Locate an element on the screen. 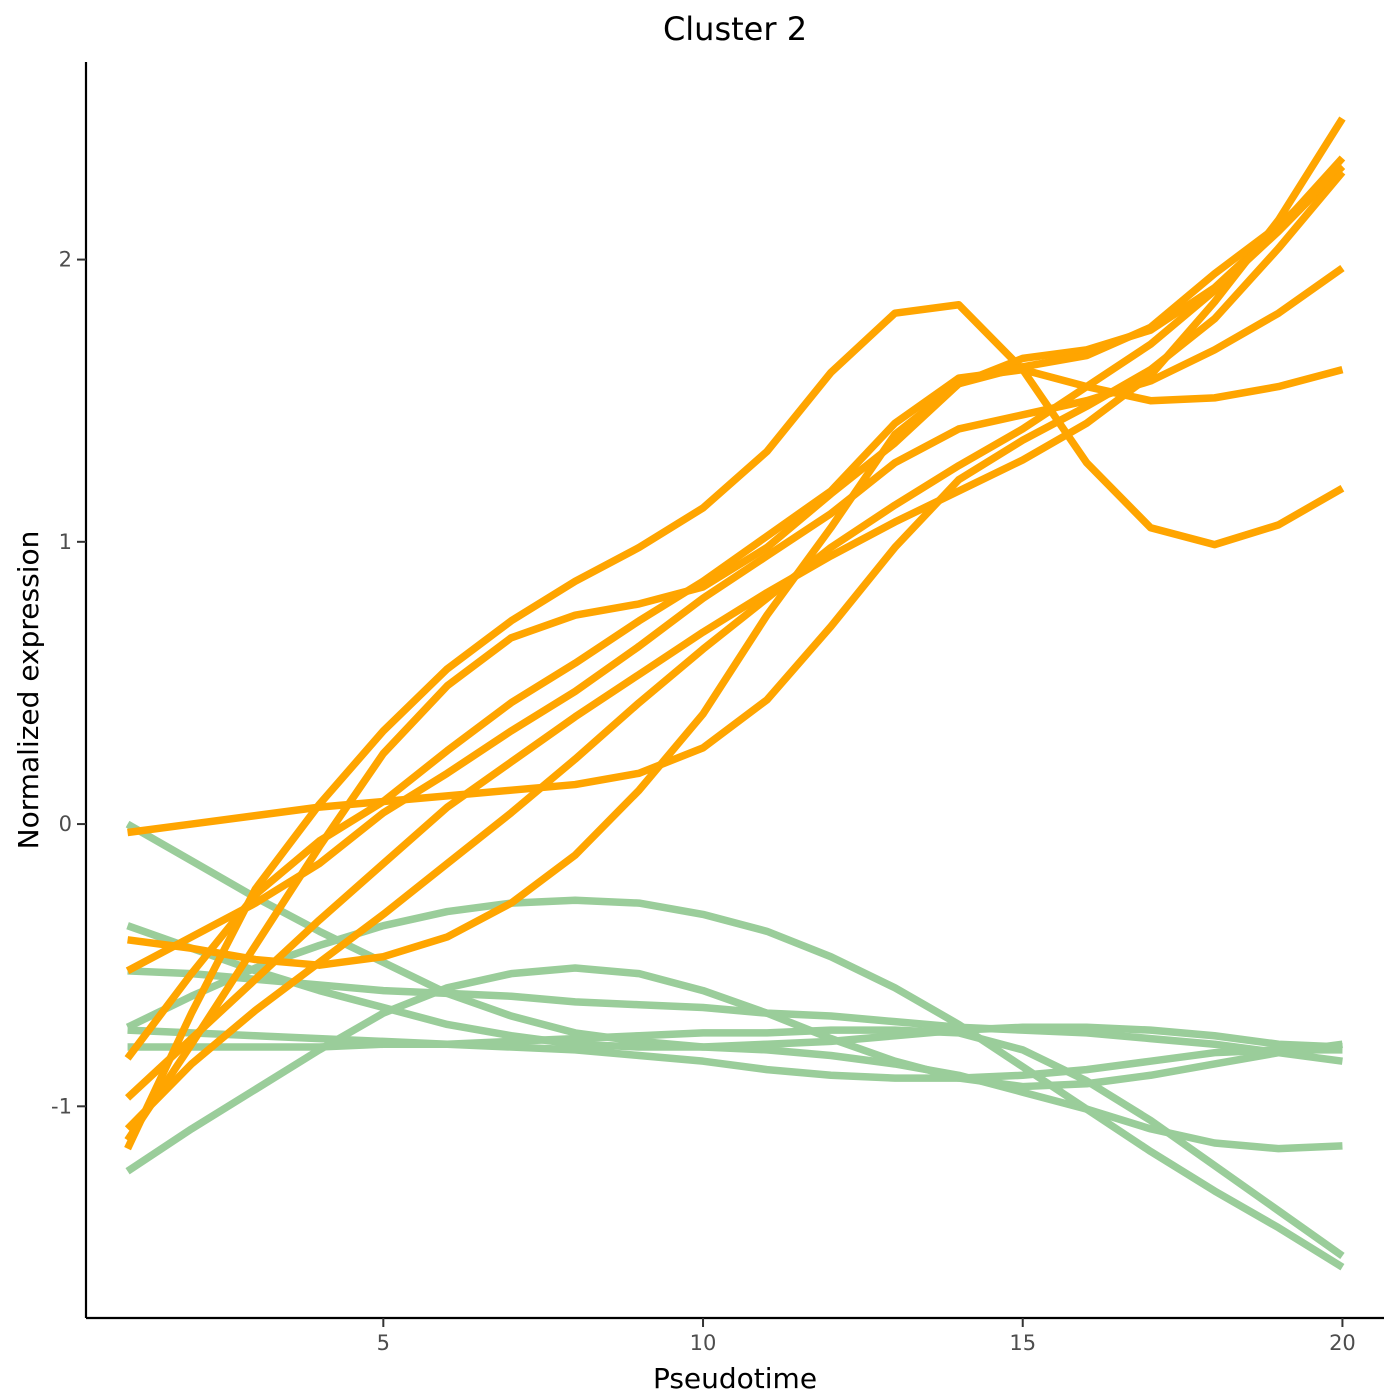 This screenshot has height=1400, width=1400. y-tick-label--1: -1 is located at coordinates (61, 1106).